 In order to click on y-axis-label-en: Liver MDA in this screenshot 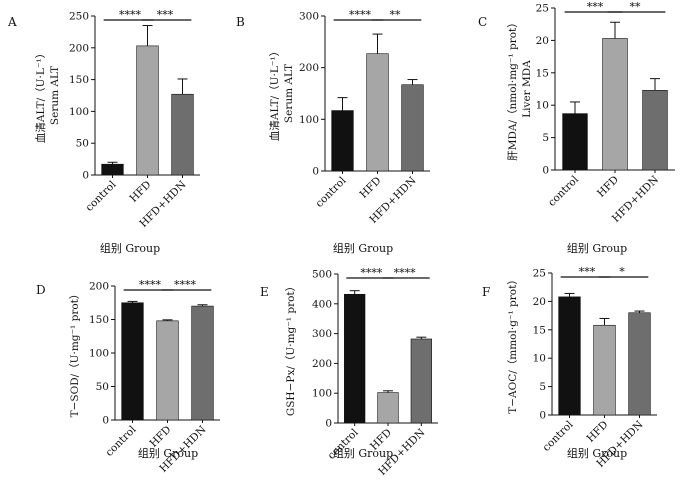, I will do `click(527, 89)`.